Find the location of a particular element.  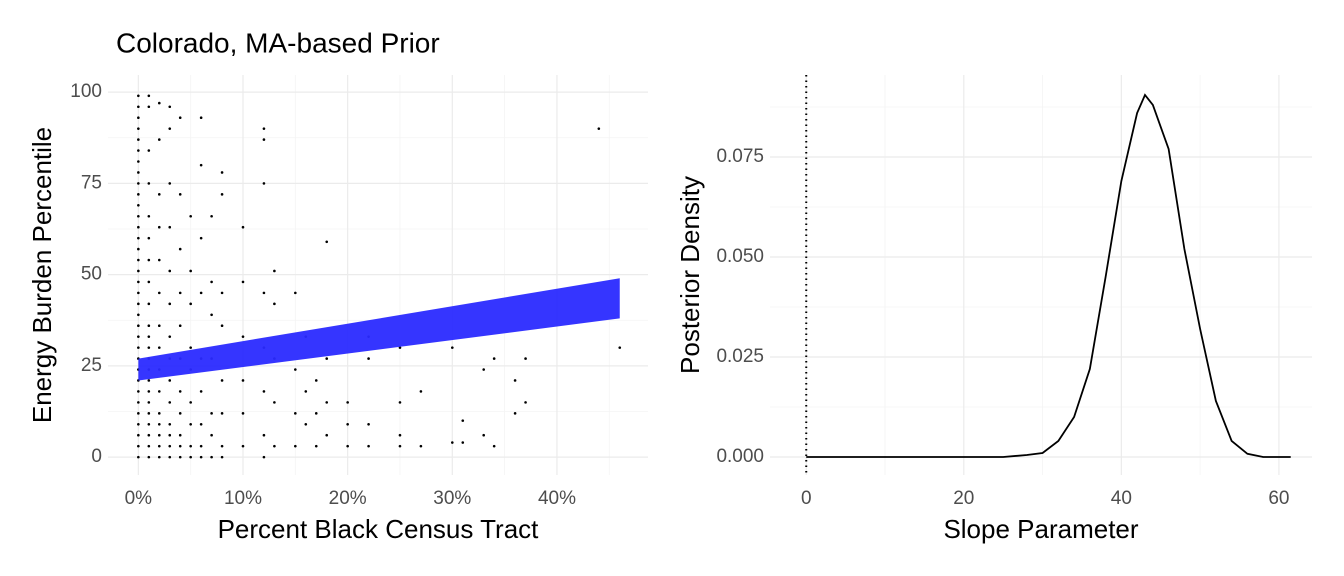

y-tick-label: 0.075 is located at coordinates (740, 156).